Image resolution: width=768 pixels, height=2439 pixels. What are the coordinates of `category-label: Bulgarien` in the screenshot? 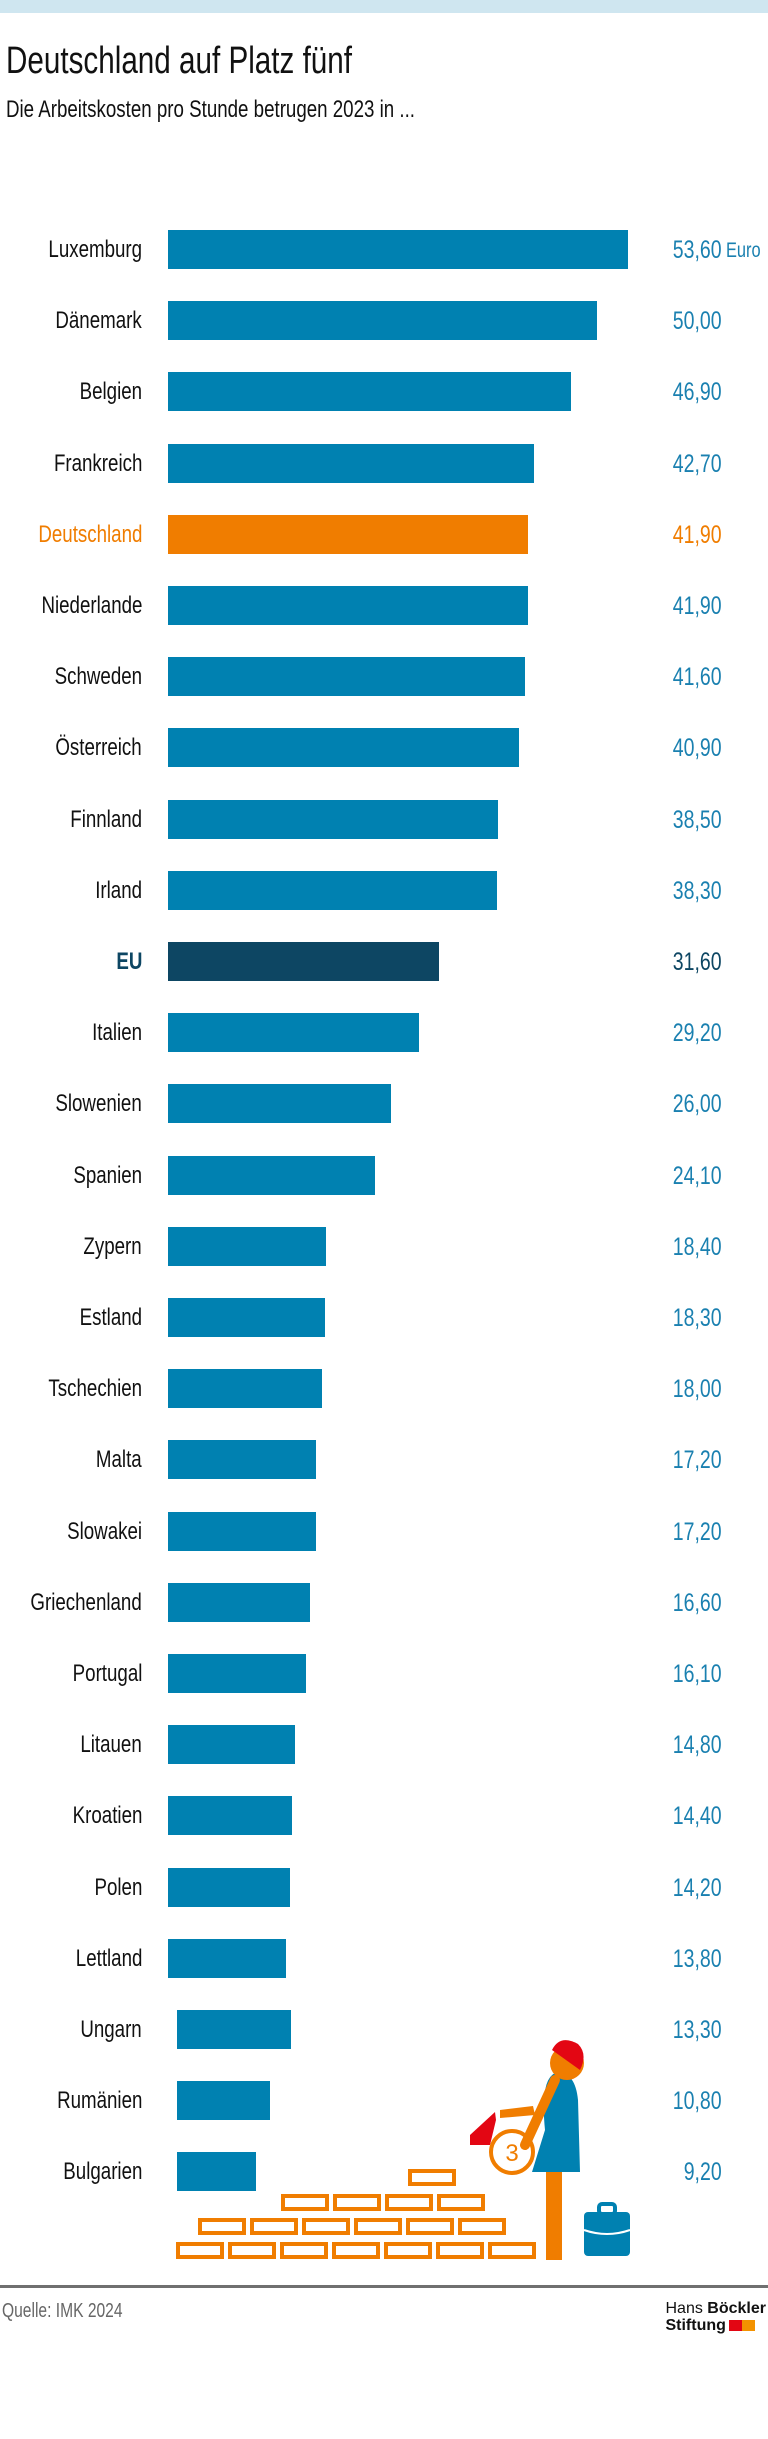 It's located at (102, 2172).